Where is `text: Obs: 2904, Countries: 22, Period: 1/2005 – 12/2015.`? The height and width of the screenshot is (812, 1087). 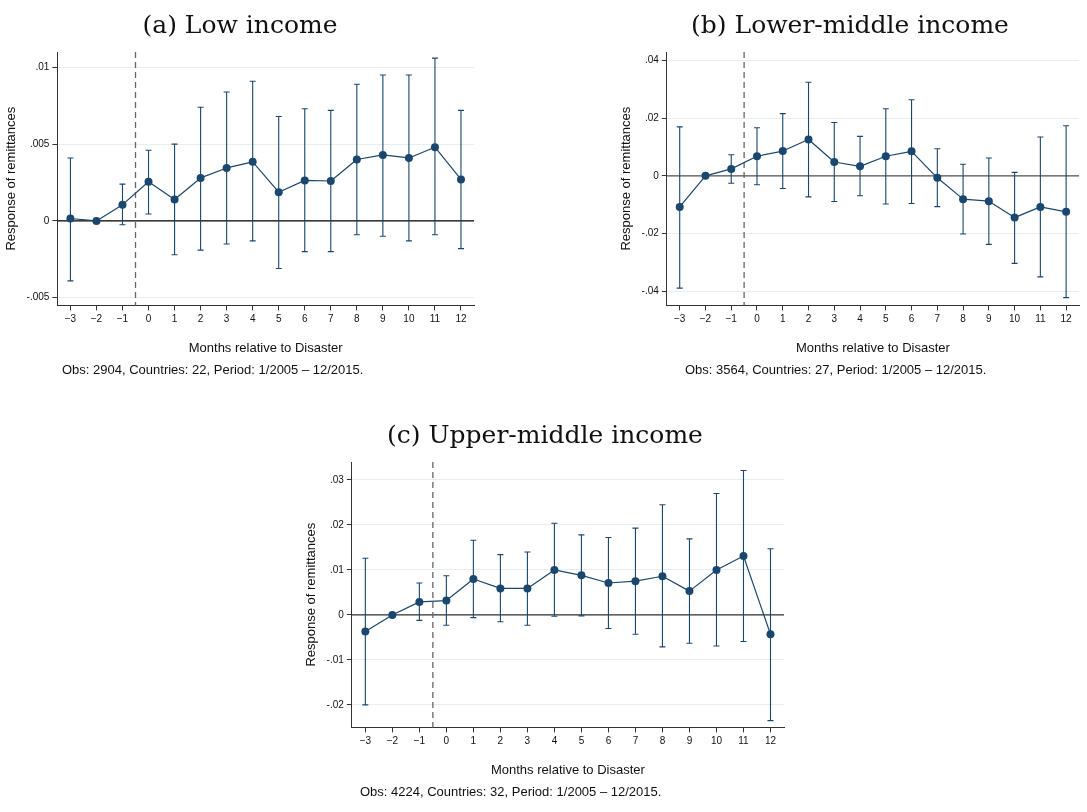
text: Obs: 2904, Countries: 22, Period: 1/2005 – 12/2015. is located at coordinates (213, 369).